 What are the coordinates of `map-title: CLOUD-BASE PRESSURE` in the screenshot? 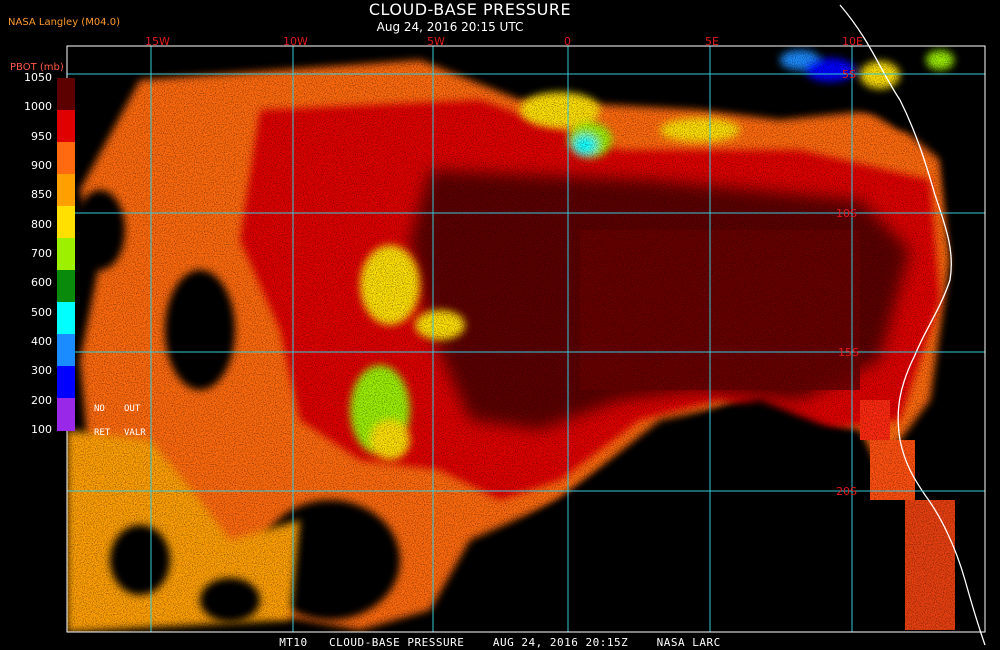 It's located at (470, 9).